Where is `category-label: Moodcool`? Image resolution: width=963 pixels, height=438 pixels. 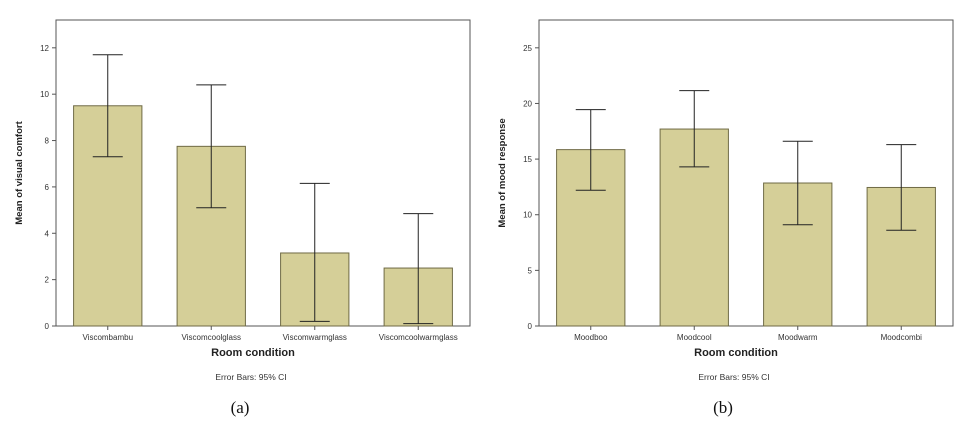 category-label: Moodcool is located at coordinates (694, 337).